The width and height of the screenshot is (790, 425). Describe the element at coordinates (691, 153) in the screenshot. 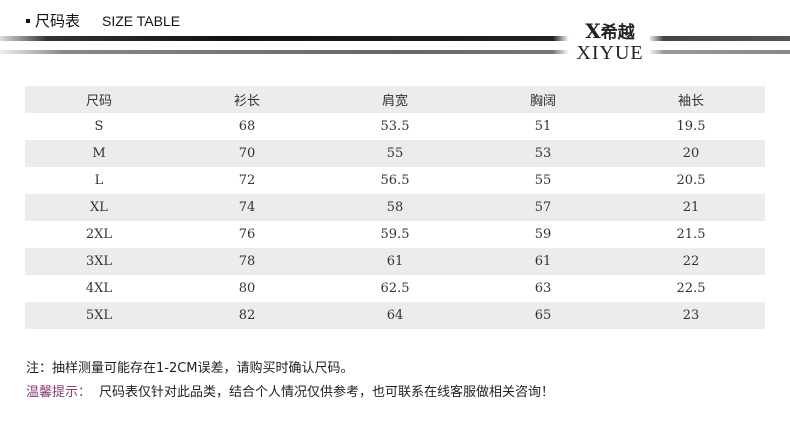

I see `table-cell: 20` at that location.